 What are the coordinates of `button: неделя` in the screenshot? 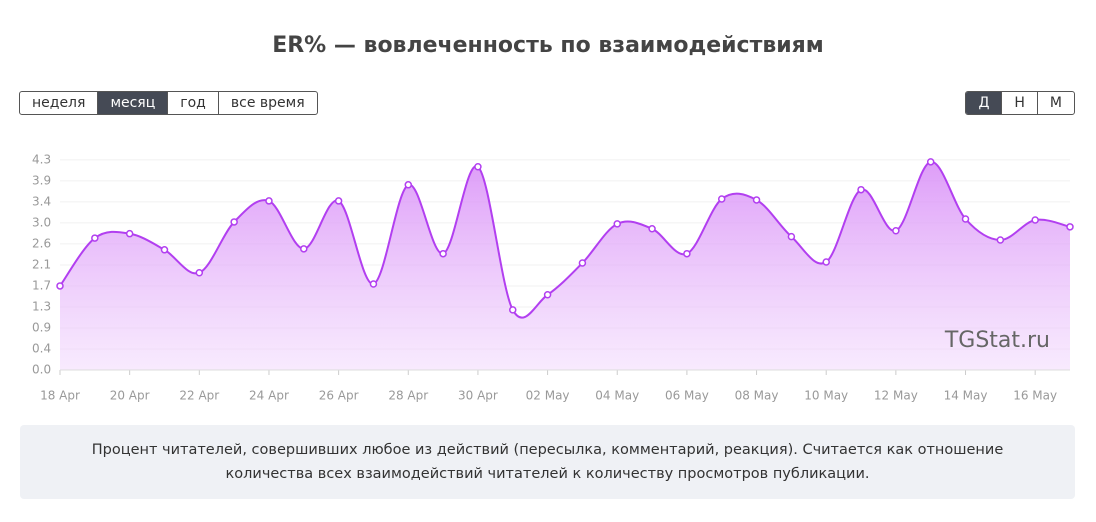 It's located at (59, 103).